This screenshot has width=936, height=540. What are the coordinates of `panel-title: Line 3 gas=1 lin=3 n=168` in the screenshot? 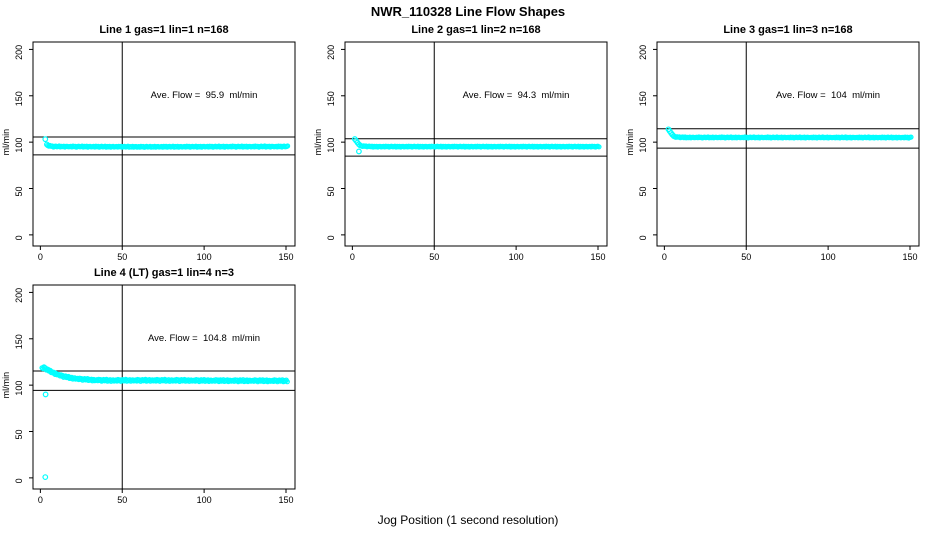 It's located at (788, 30).